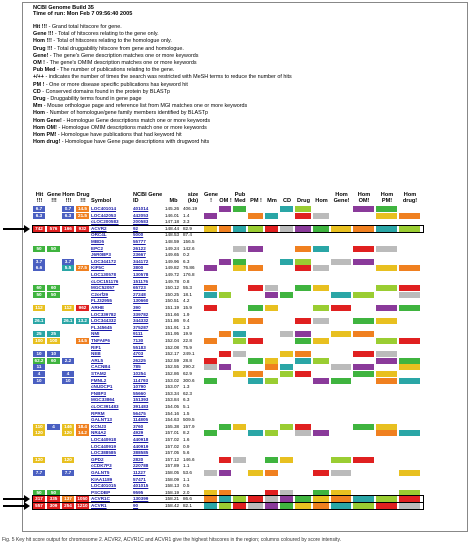 The height and width of the screenshot is (547, 474). I want to click on gene-symbol-link: NMI, so click(95, 334).